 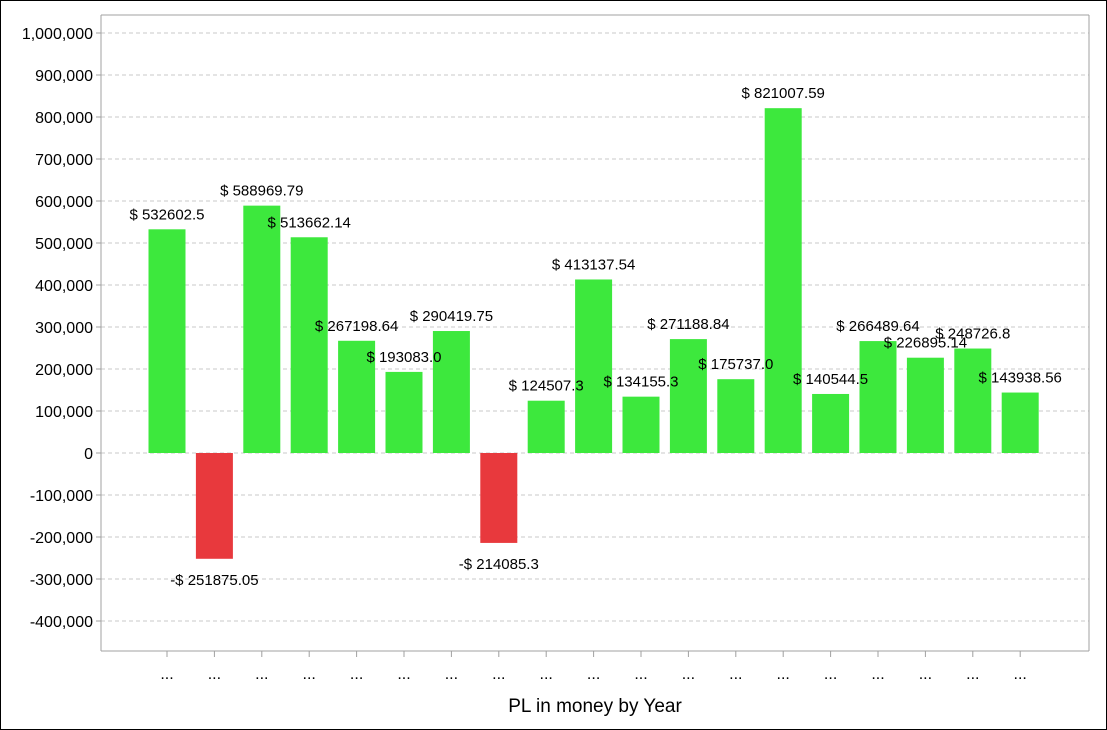 I want to click on y-tick-label: 1,000,000, so click(x=57, y=34).